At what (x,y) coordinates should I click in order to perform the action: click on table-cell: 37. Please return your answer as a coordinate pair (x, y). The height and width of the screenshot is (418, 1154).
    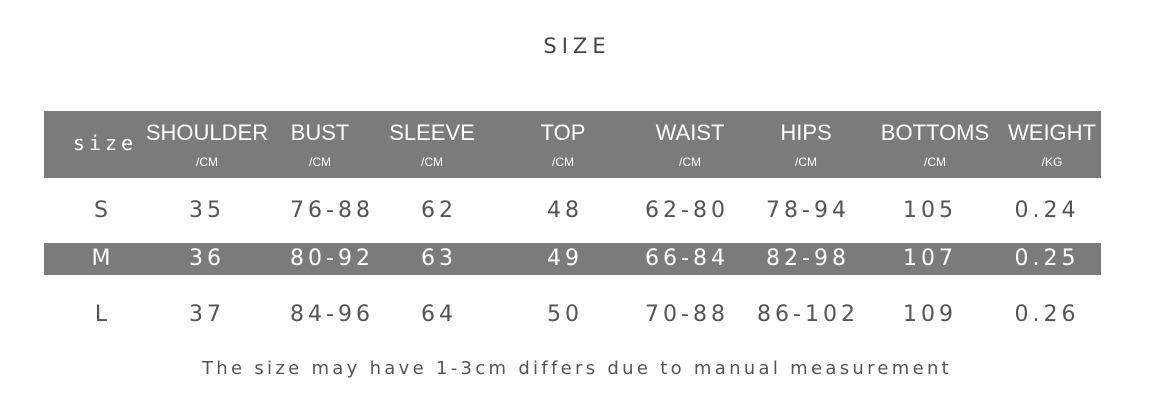
    Looking at the image, I should click on (207, 314).